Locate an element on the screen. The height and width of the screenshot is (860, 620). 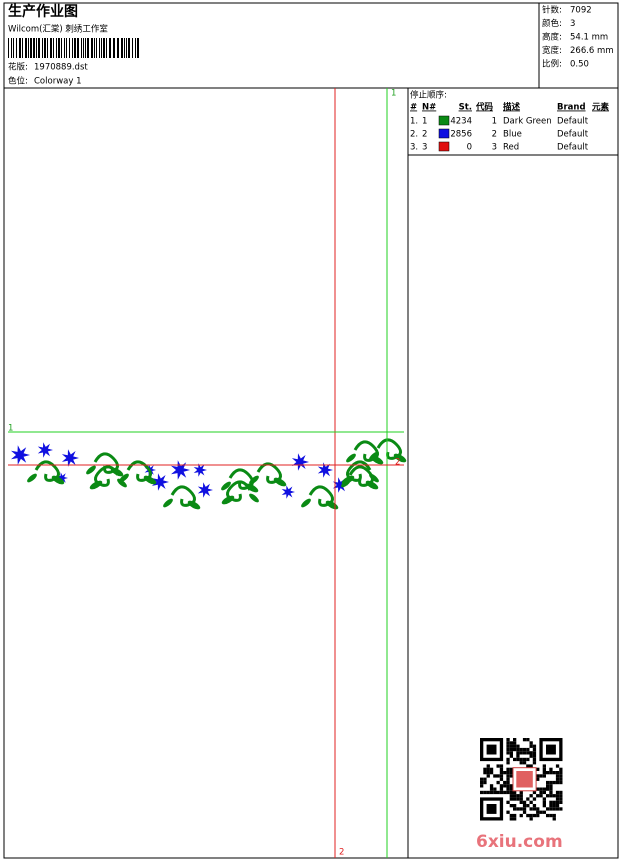
table-title: 停止顺序: is located at coordinates (428, 95).